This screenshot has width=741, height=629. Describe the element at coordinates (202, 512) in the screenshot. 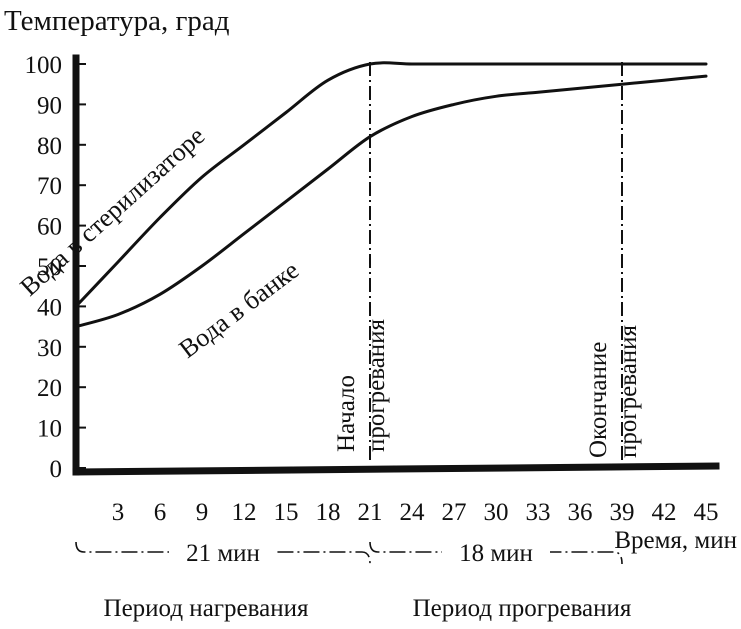

I see `x-tick-label-9: 9` at that location.